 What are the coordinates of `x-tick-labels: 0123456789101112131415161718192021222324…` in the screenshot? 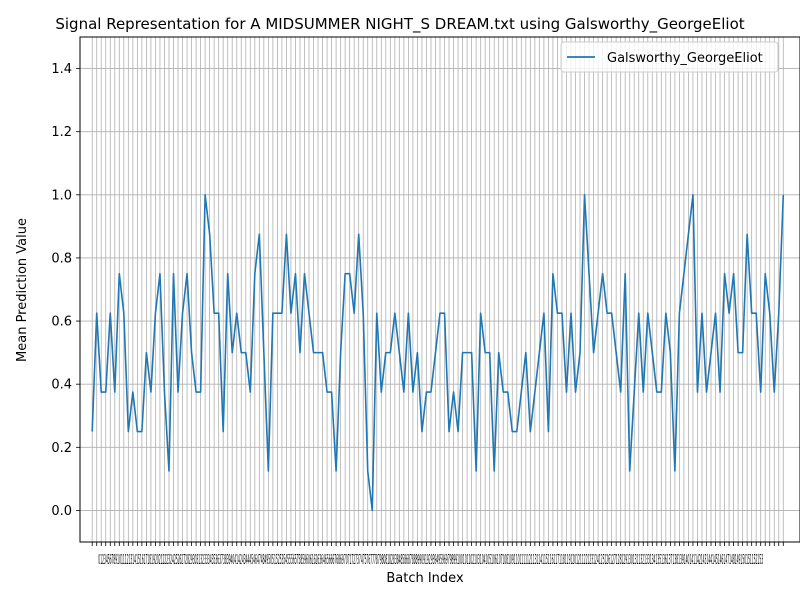 It's located at (430, 560).